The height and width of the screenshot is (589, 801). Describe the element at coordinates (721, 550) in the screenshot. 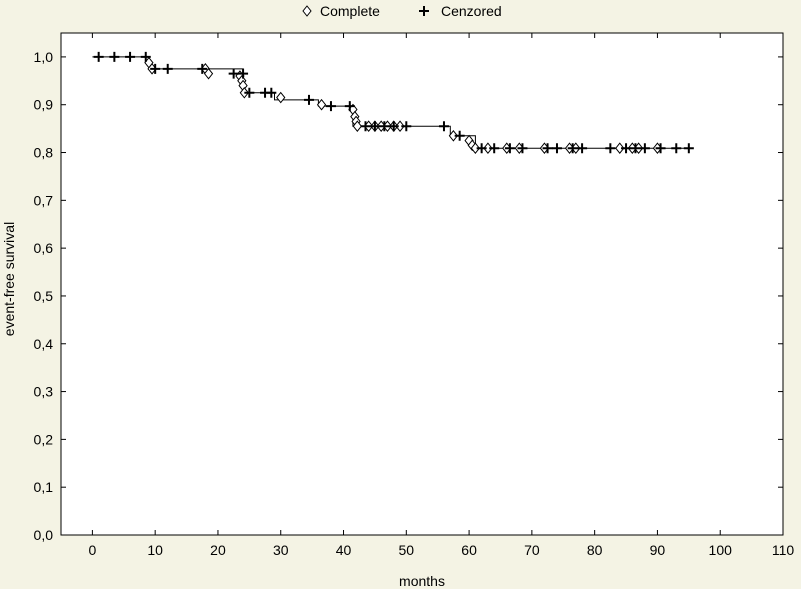

I see `x-tick-label: 100` at that location.